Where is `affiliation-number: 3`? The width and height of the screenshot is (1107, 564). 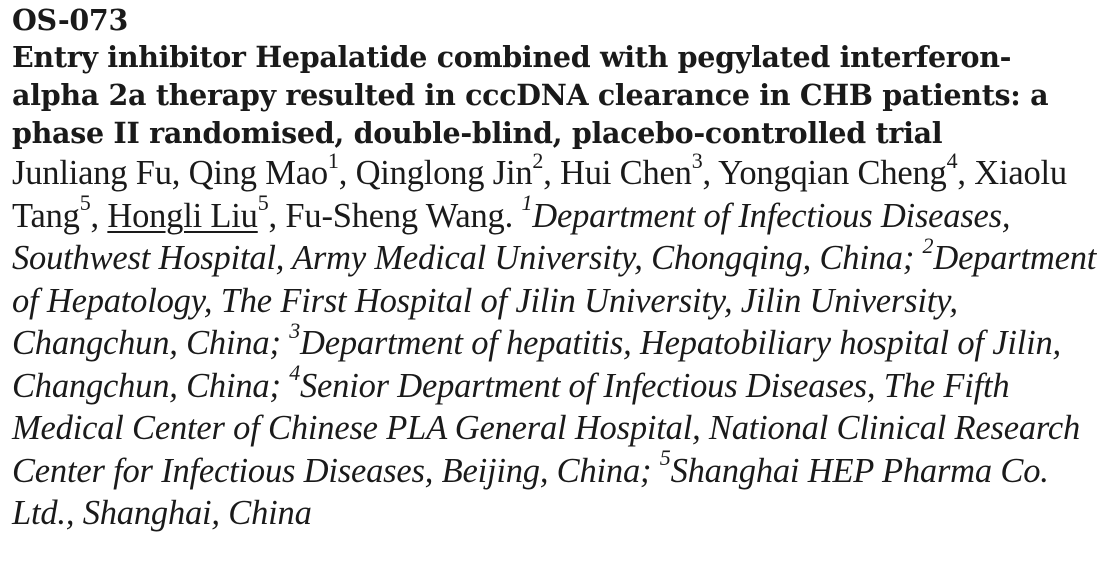
affiliation-number: 3 is located at coordinates (294, 330).